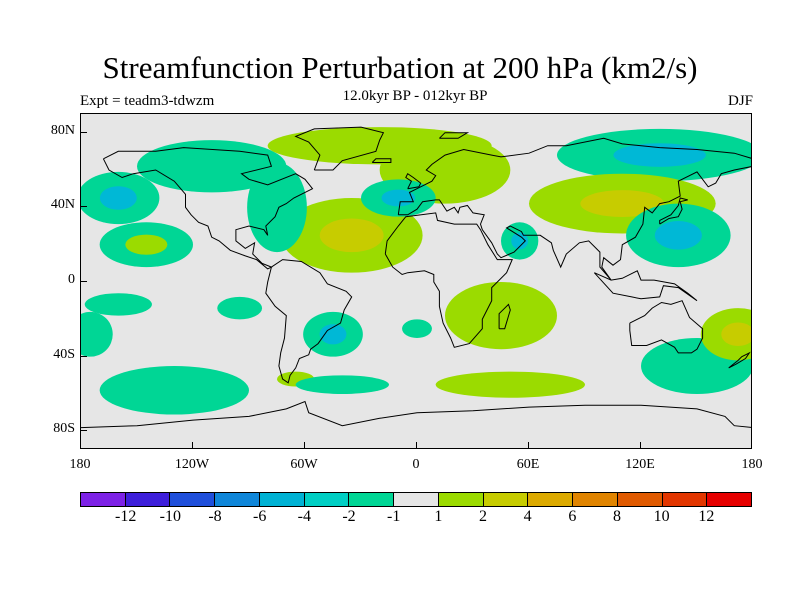 The image size is (800, 600). What do you see at coordinates (448, 280) in the screenshot?
I see `coastline-africa` at bounding box center [448, 280].